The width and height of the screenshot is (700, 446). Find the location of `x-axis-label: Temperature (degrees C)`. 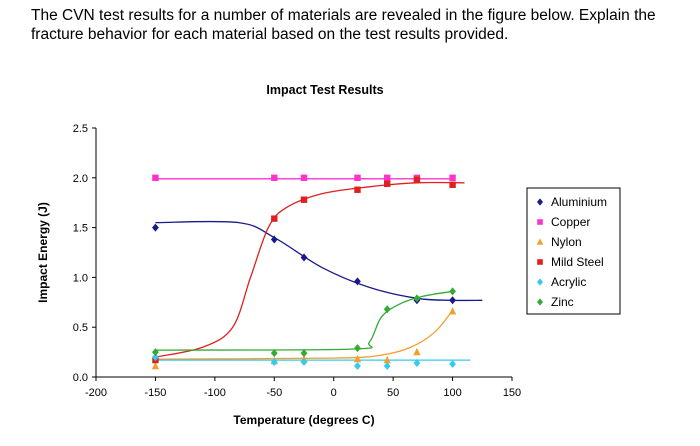

x-axis-label: Temperature (degrees C) is located at coordinates (303, 420).